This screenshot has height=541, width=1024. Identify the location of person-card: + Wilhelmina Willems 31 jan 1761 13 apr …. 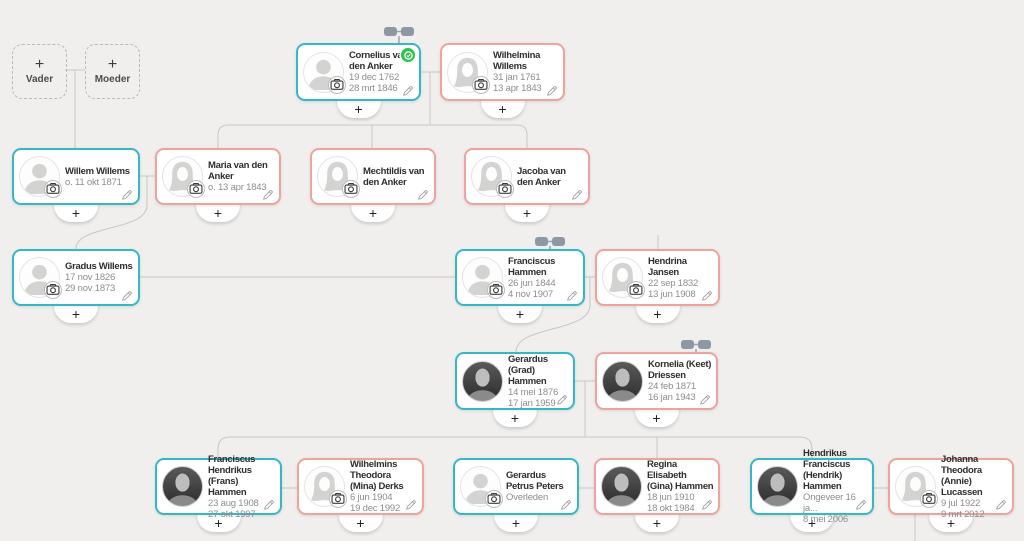
(502, 80).